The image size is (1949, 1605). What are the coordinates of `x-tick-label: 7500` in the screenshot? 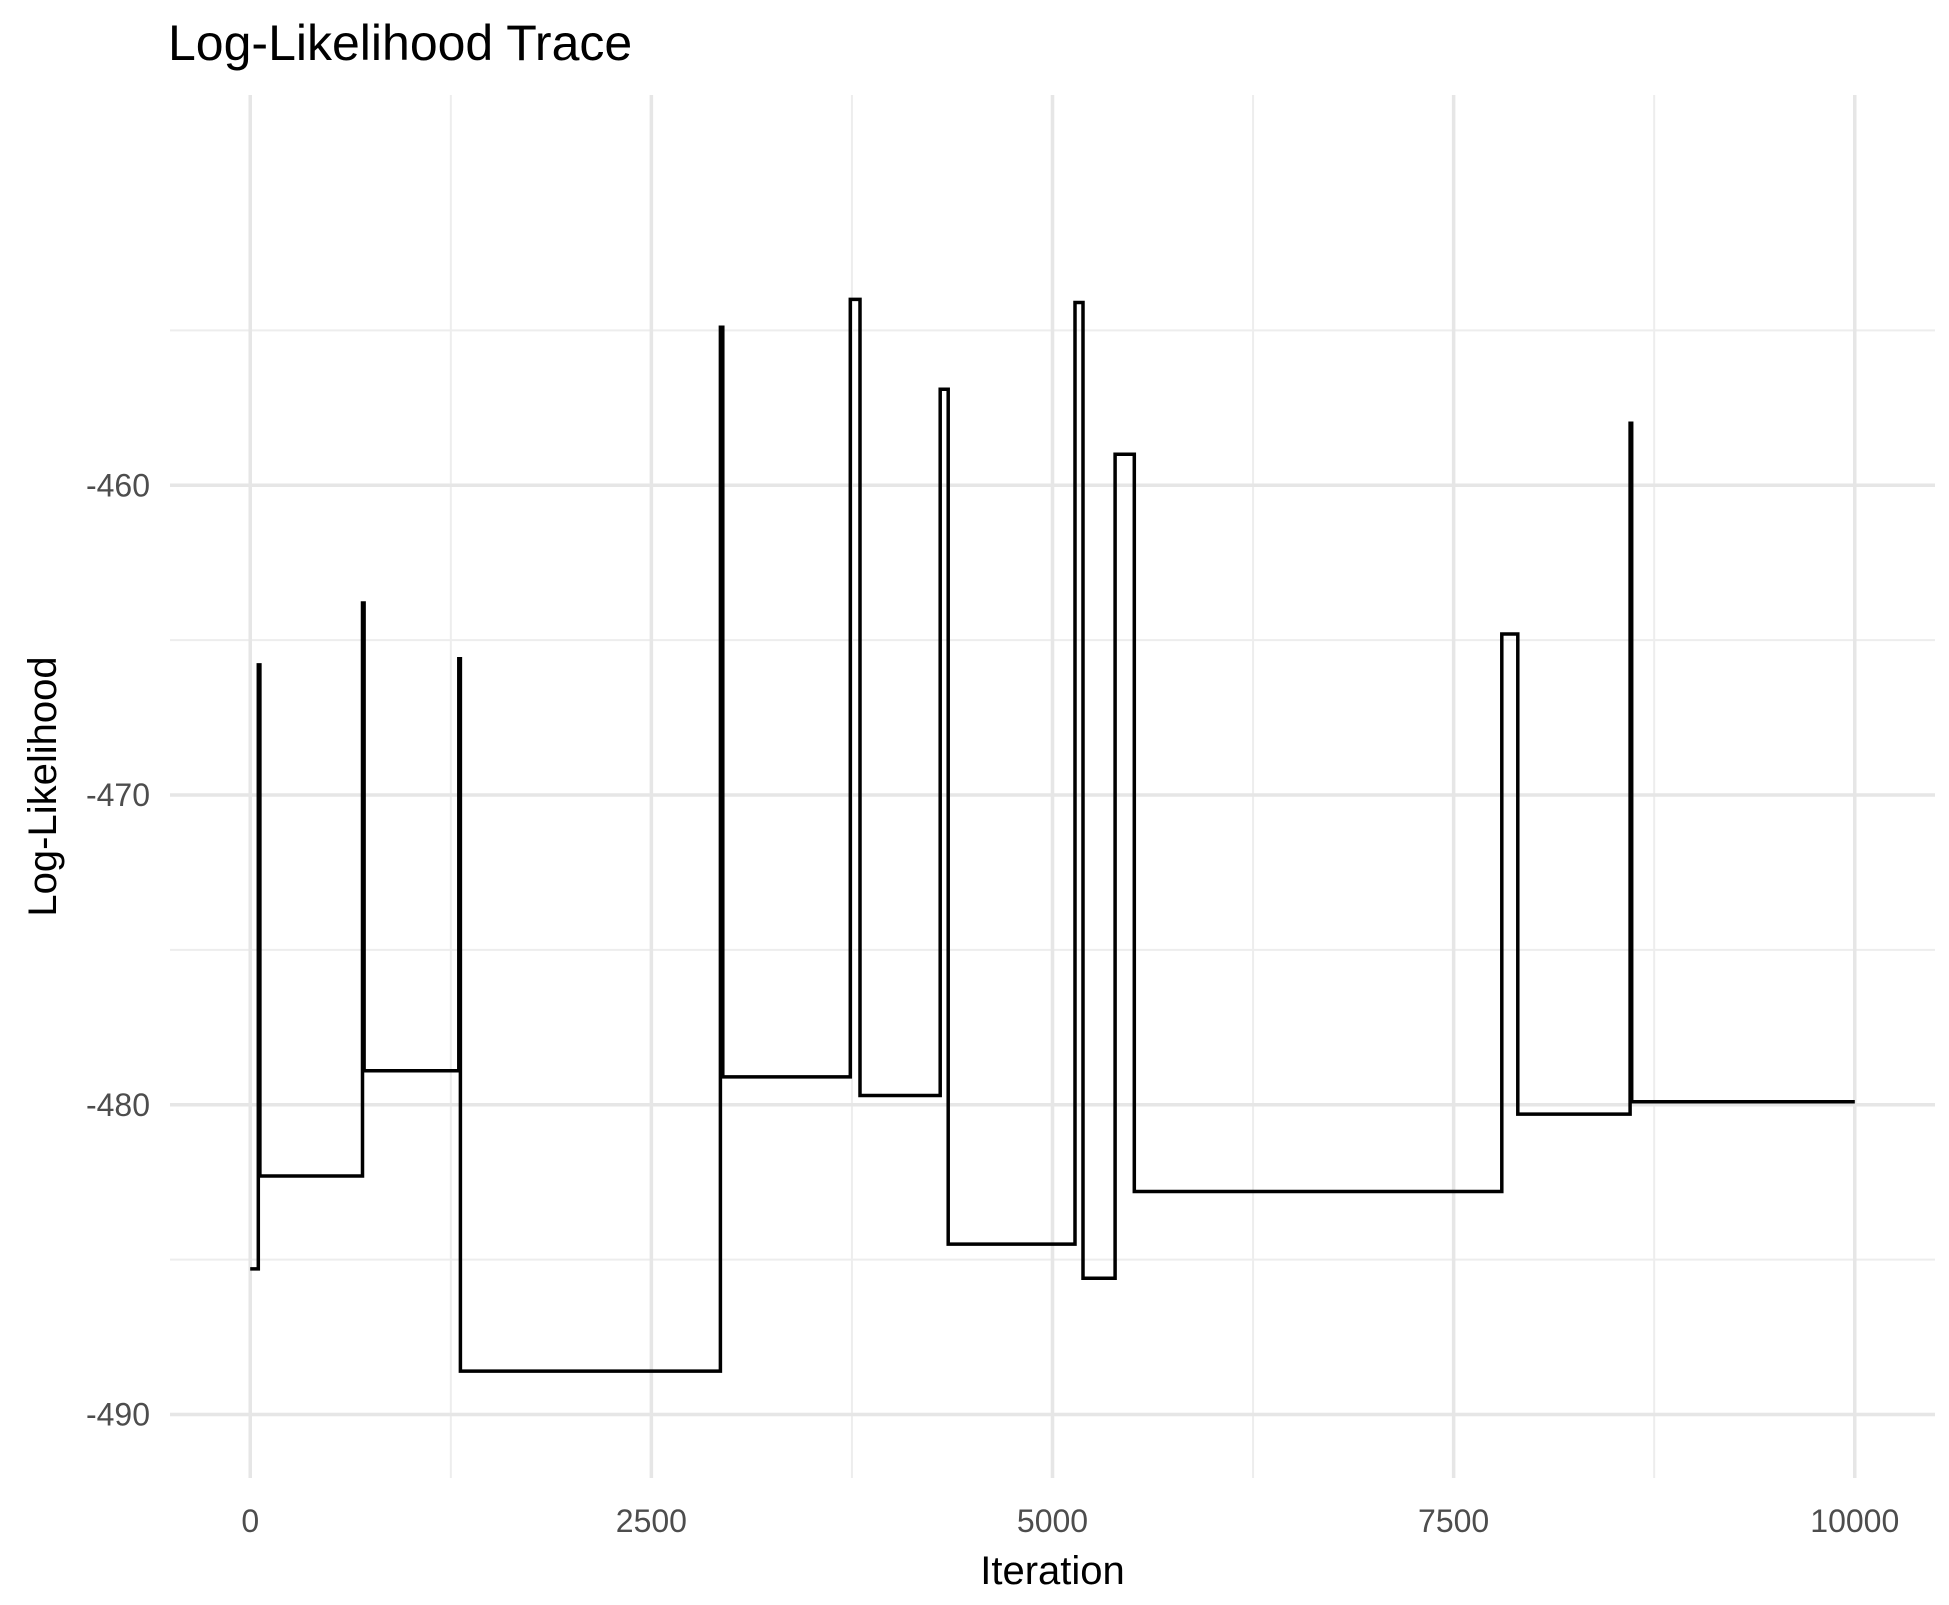 It's located at (1453, 1521).